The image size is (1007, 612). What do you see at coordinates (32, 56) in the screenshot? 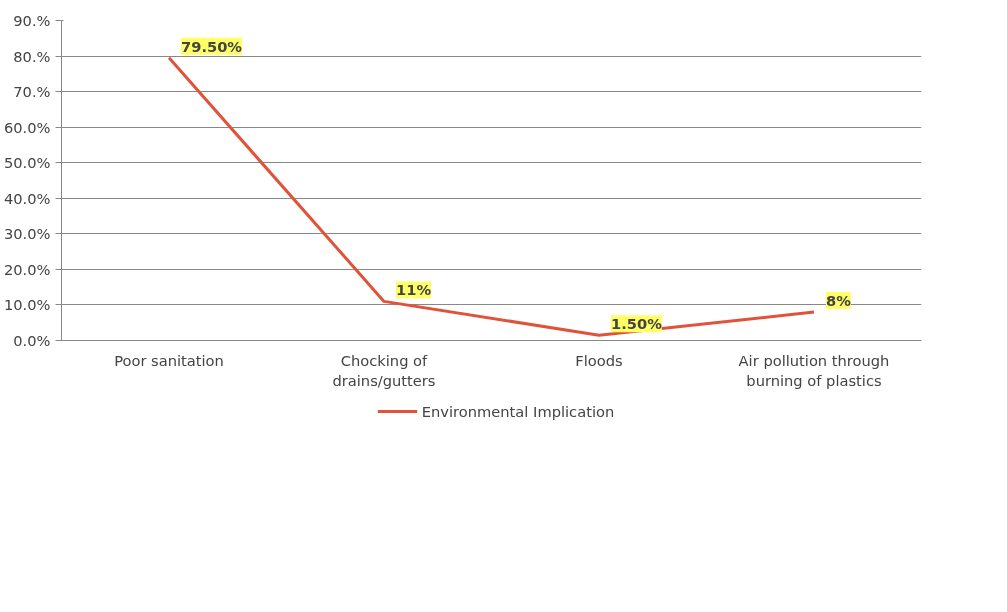
I see `y-tick-label: 80.%` at bounding box center [32, 56].